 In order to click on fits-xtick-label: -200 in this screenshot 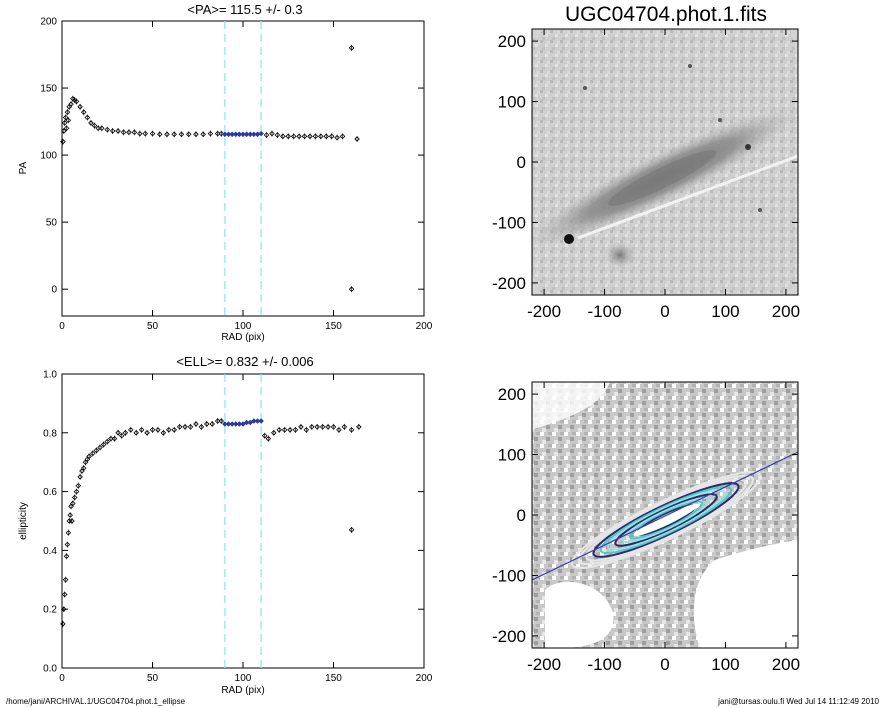, I will do `click(544, 311)`.